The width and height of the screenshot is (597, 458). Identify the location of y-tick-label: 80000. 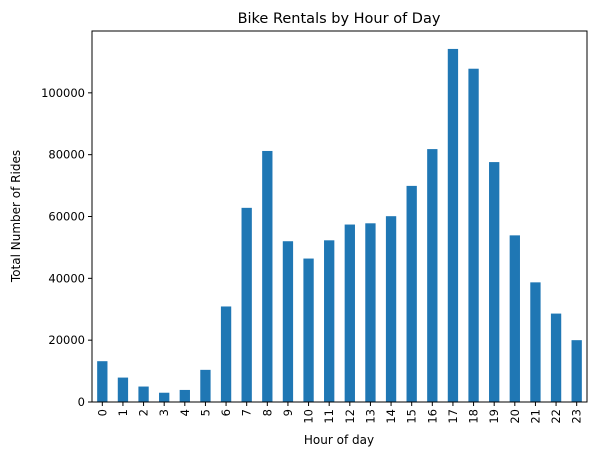
(66, 155).